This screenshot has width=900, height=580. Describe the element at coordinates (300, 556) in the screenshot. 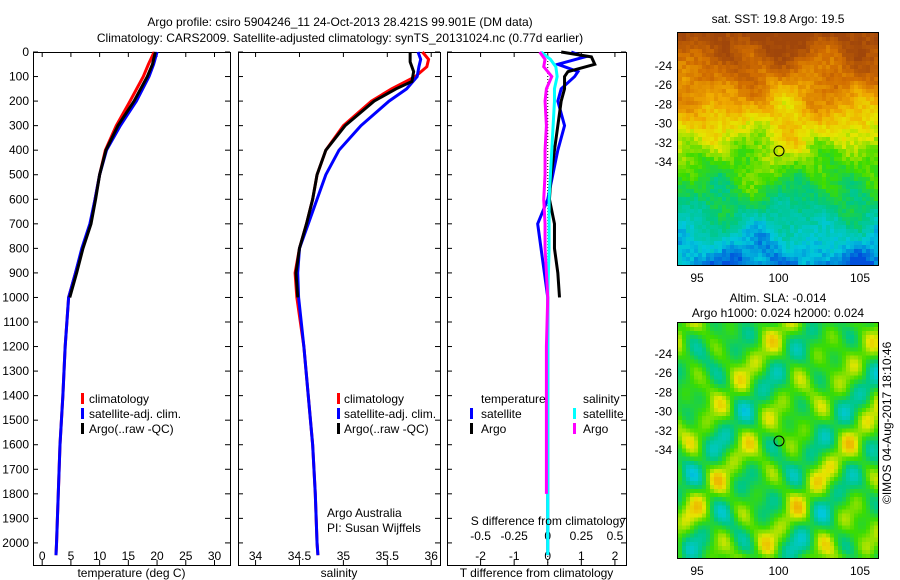

I see `x-tick-label: 34.5` at that location.